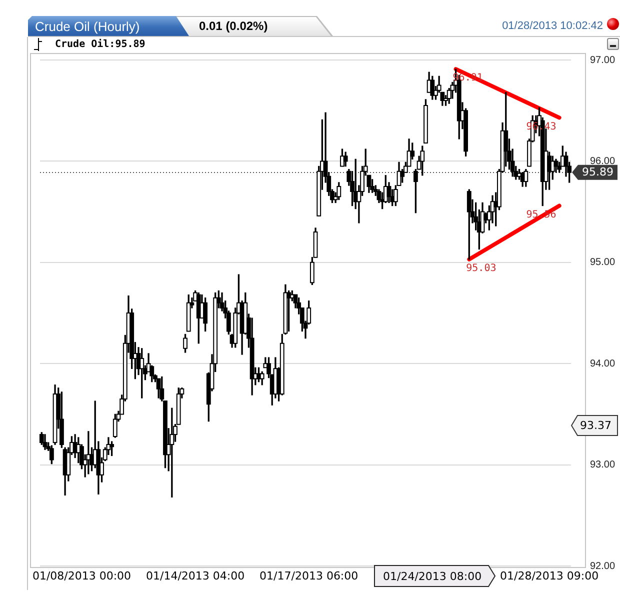  What do you see at coordinates (603, 465) in the screenshot?
I see `y-tick-label: 93.00` at bounding box center [603, 465].